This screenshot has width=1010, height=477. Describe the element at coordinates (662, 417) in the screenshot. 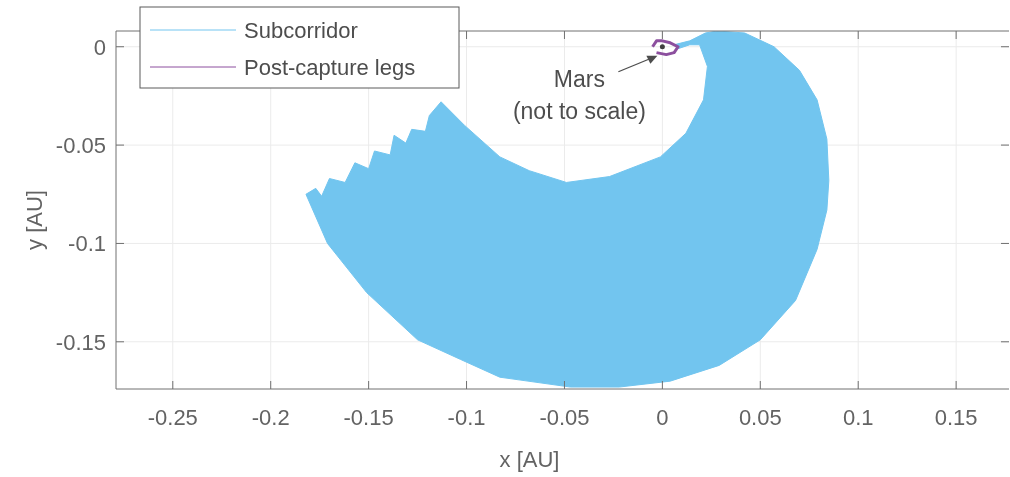

I see `x-tick-label: 0` at that location.